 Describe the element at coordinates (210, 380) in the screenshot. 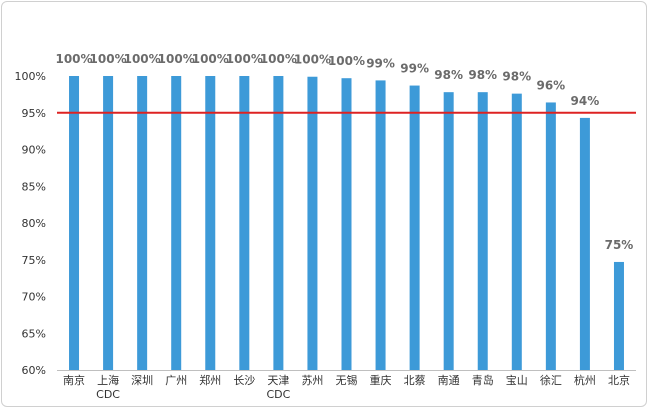

I see `x-tick-label: 郑州` at that location.